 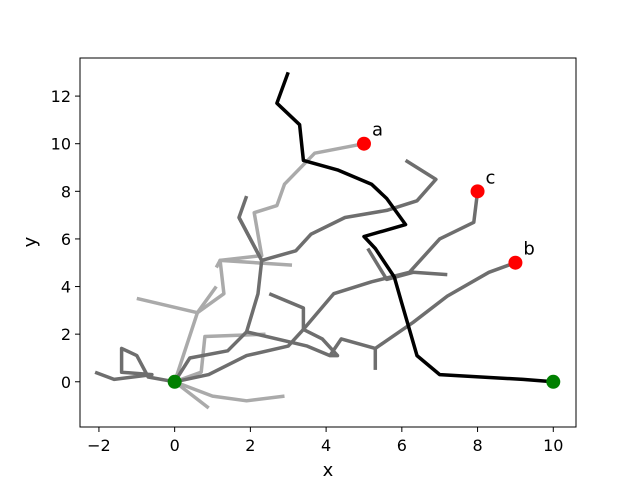 I want to click on y-tick-label: 0, so click(x=66, y=382).